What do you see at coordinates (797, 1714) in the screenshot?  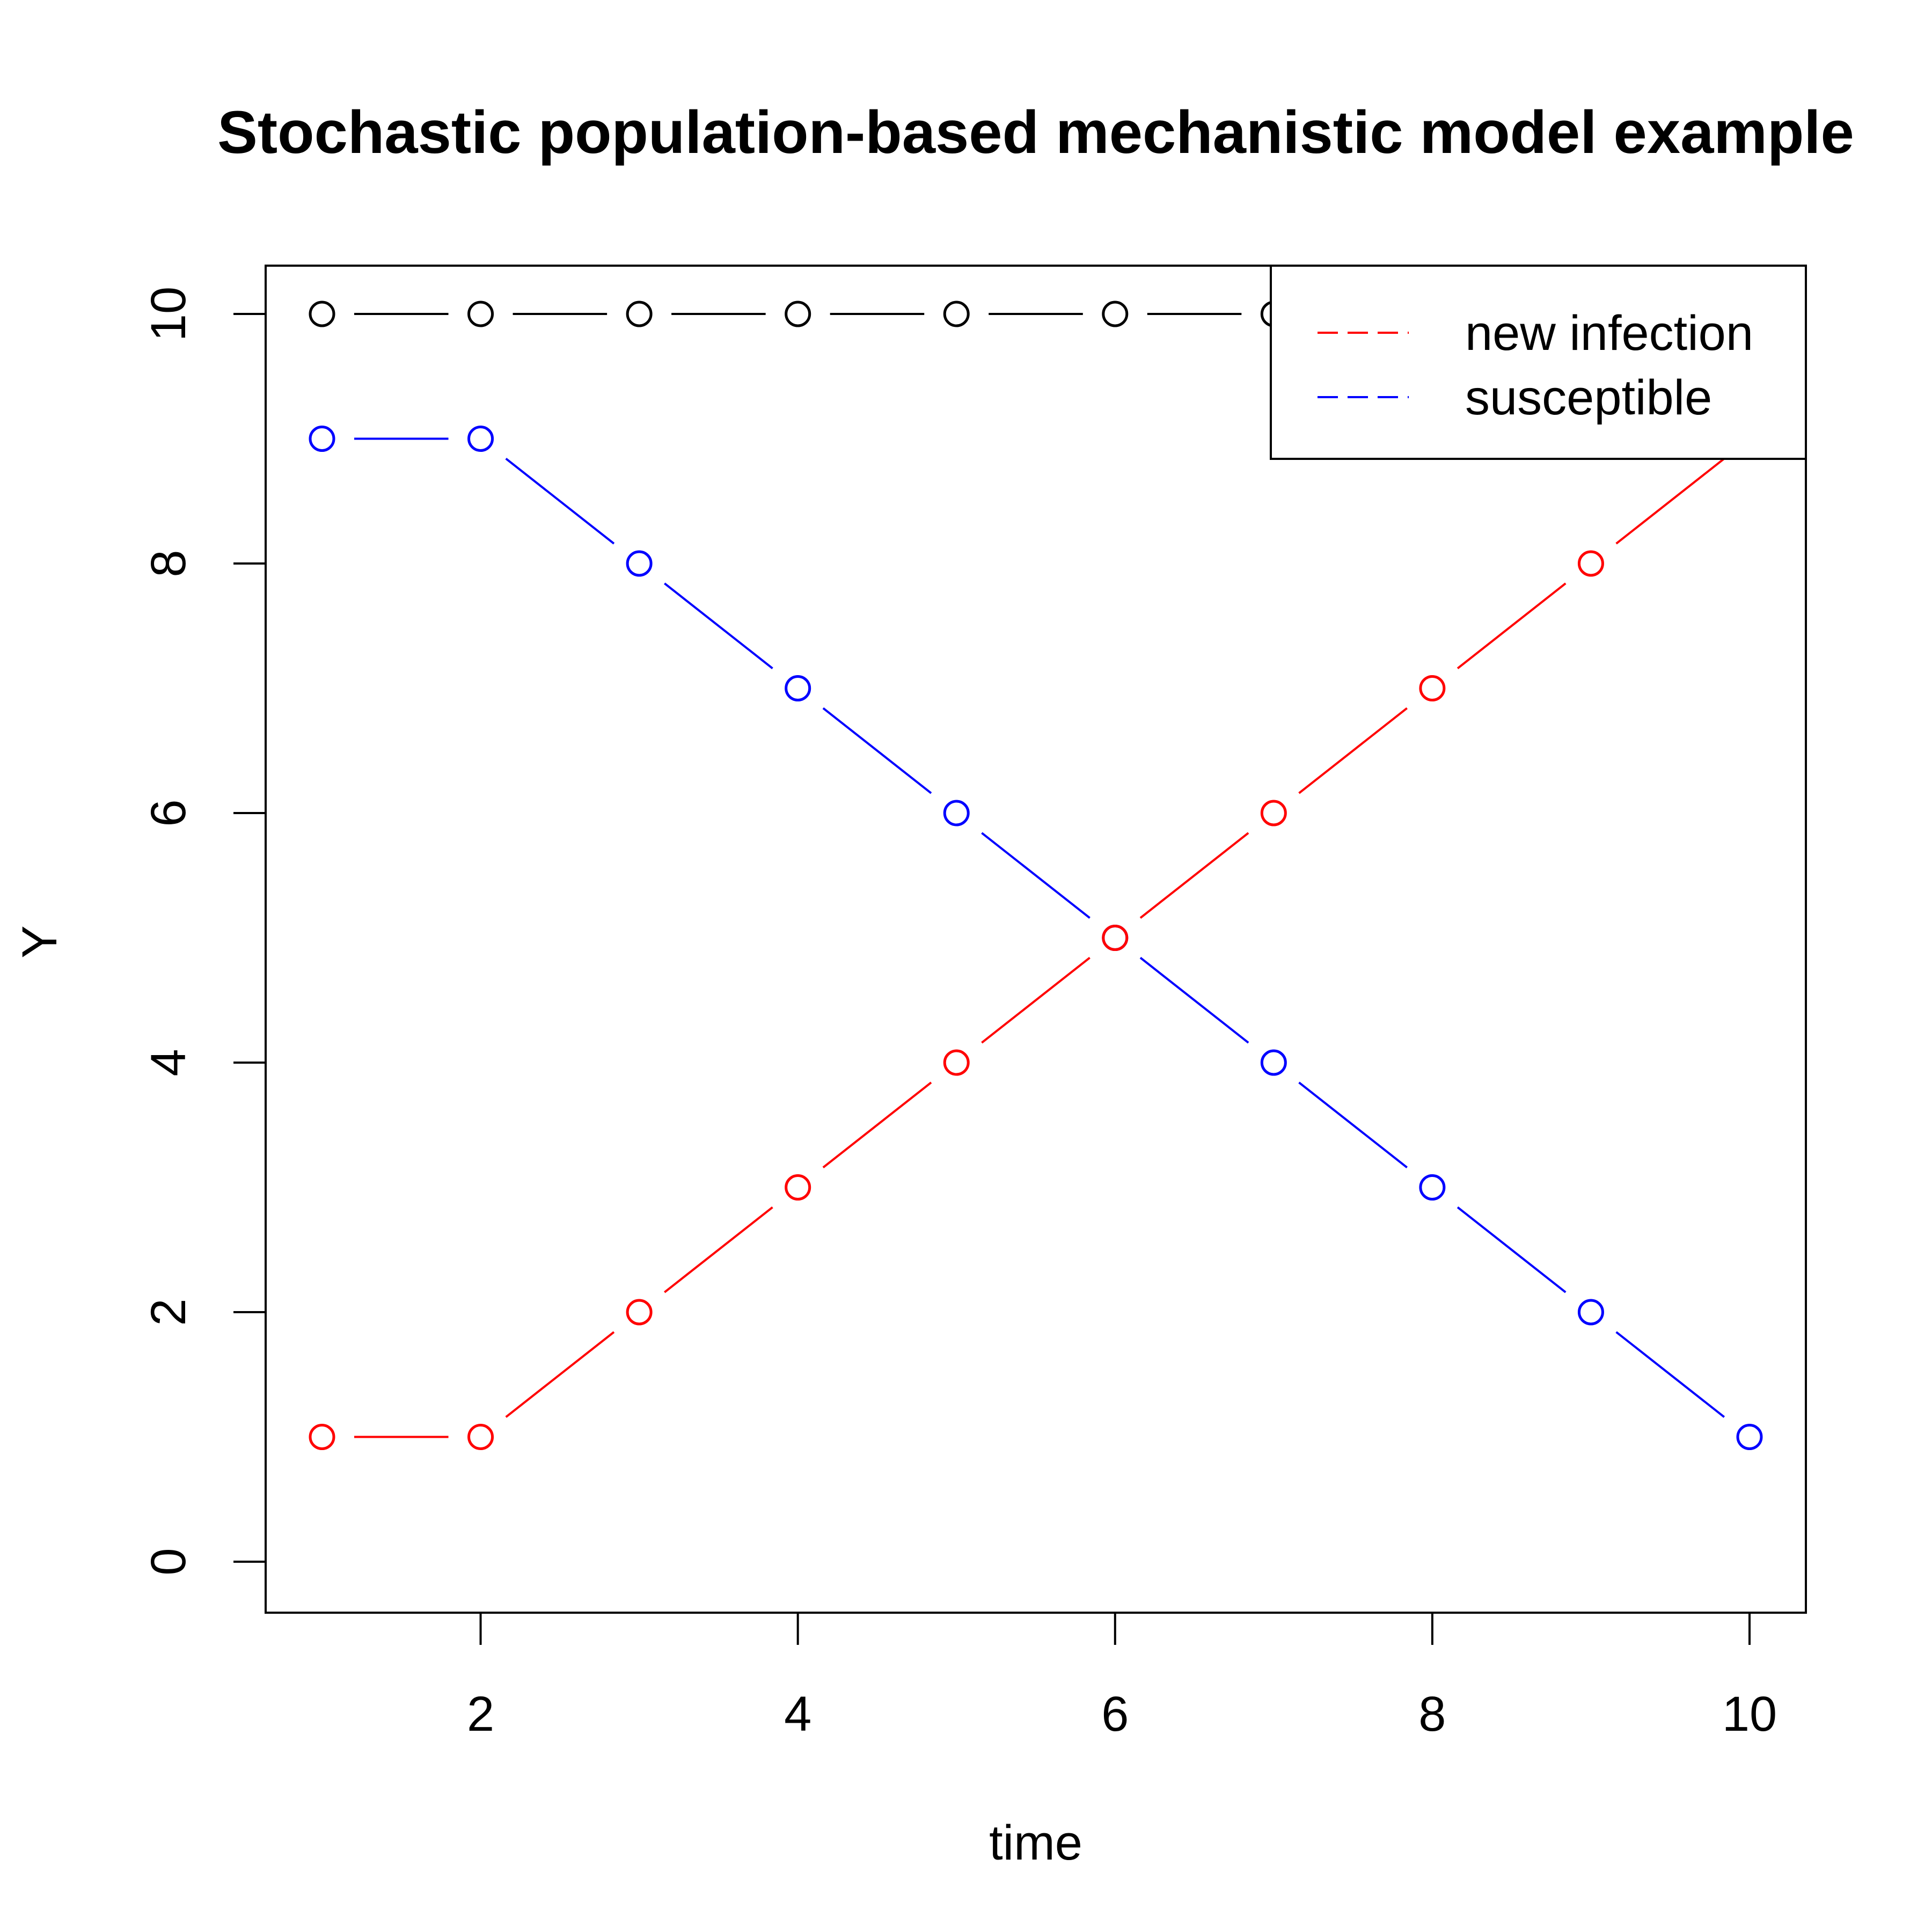 I see `x-tick-label: 4` at bounding box center [797, 1714].